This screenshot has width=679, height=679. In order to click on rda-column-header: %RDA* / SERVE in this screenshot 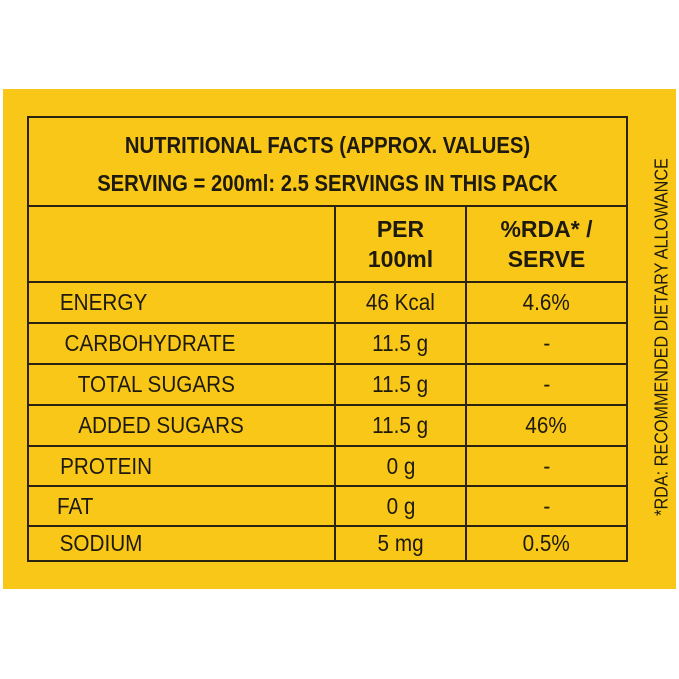, I will do `click(545, 244)`.